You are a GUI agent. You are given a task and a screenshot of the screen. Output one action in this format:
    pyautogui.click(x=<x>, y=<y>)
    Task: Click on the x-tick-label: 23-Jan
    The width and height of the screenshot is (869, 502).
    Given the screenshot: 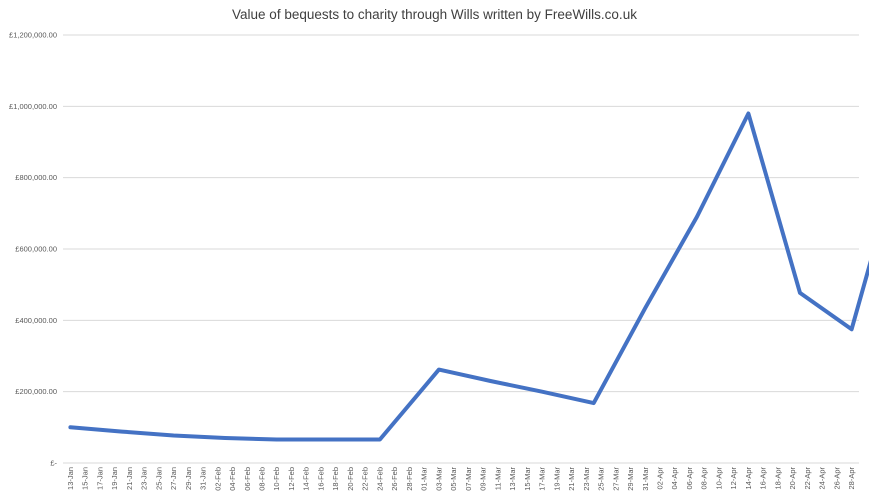 What is the action you would take?
    pyautogui.click(x=144, y=478)
    